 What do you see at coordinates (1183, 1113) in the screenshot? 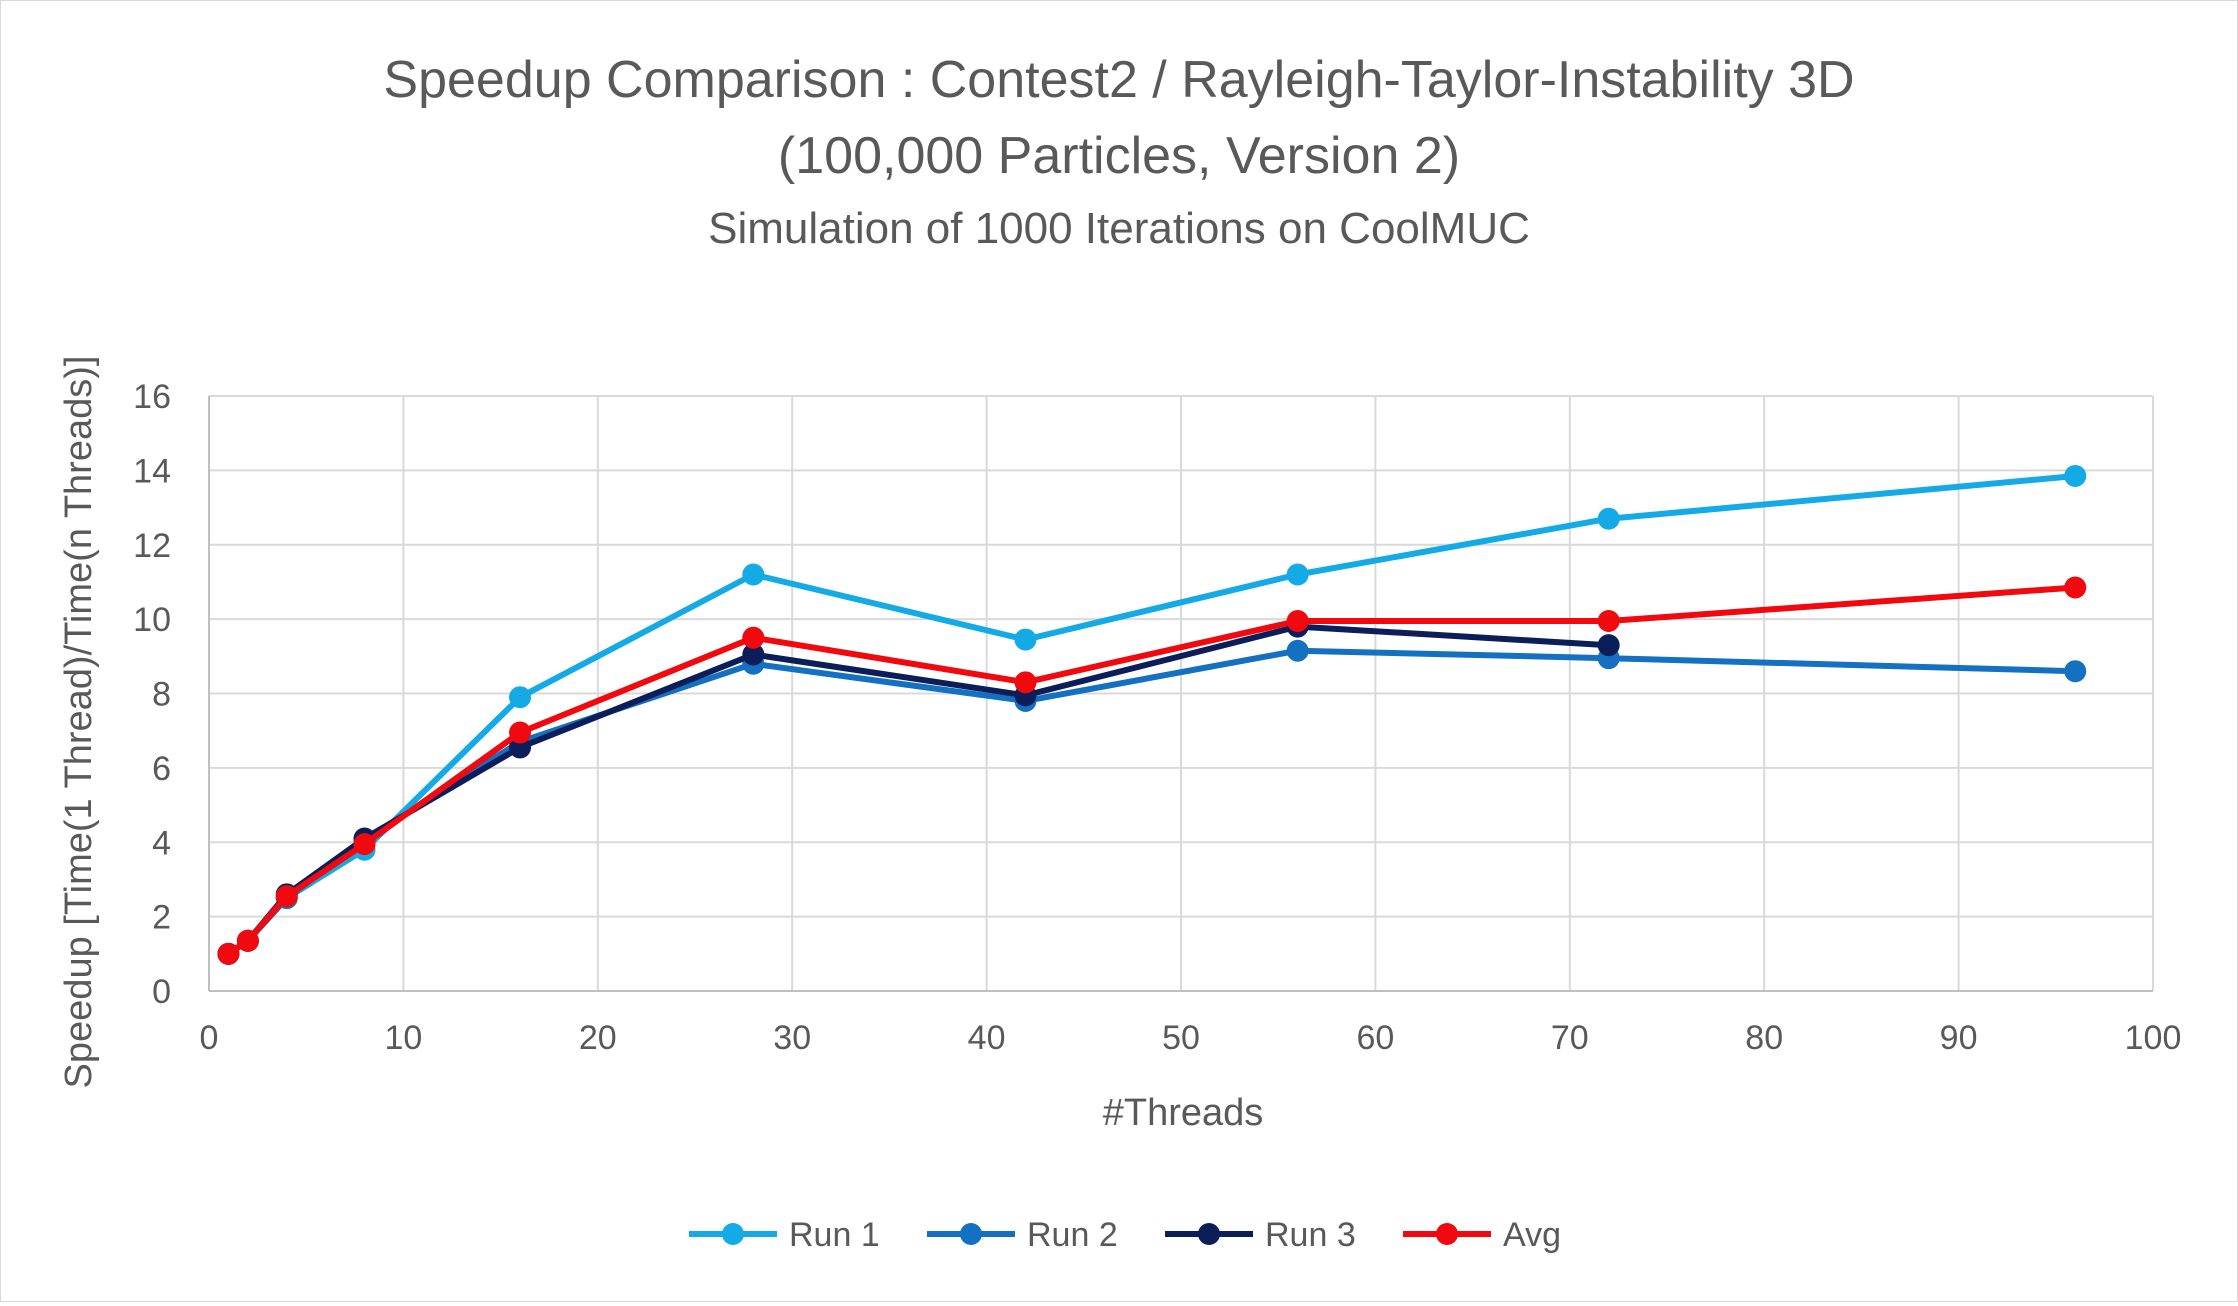
I see `x-axis-label: #Threads` at bounding box center [1183, 1113].